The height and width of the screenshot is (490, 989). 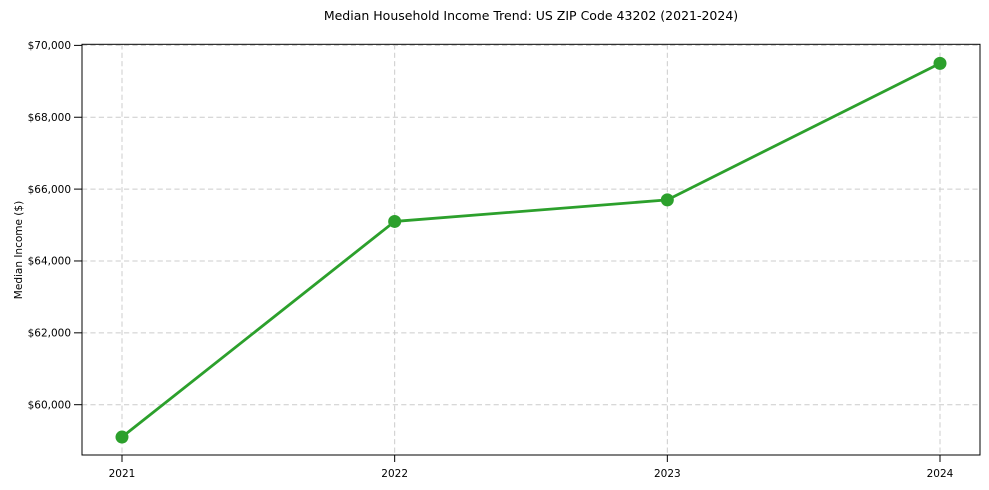 I want to click on y-tick-label: $62,000, so click(x=49, y=334).